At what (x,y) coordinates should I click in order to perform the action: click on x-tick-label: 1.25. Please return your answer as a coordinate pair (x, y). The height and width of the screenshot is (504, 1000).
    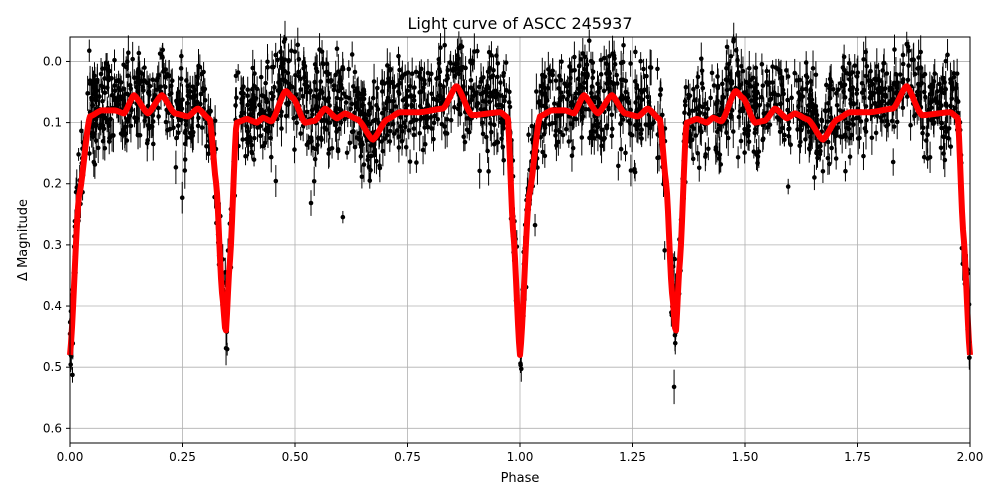
    Looking at the image, I should click on (632, 457).